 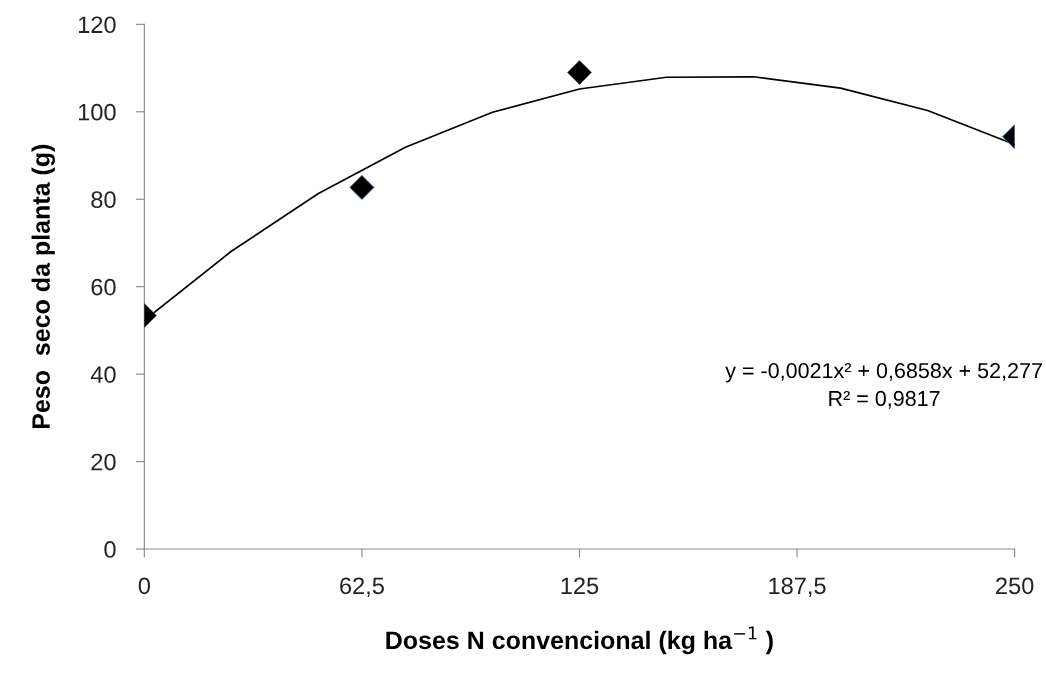 I want to click on x-tick-label: 0, so click(x=144, y=586).